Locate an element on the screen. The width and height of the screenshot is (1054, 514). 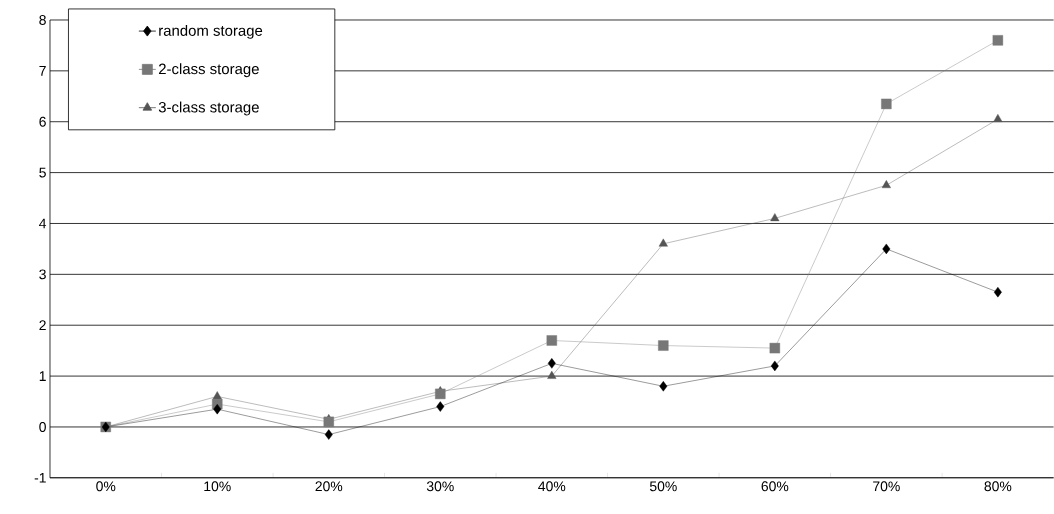
x-tick-label: 40% is located at coordinates (552, 486).